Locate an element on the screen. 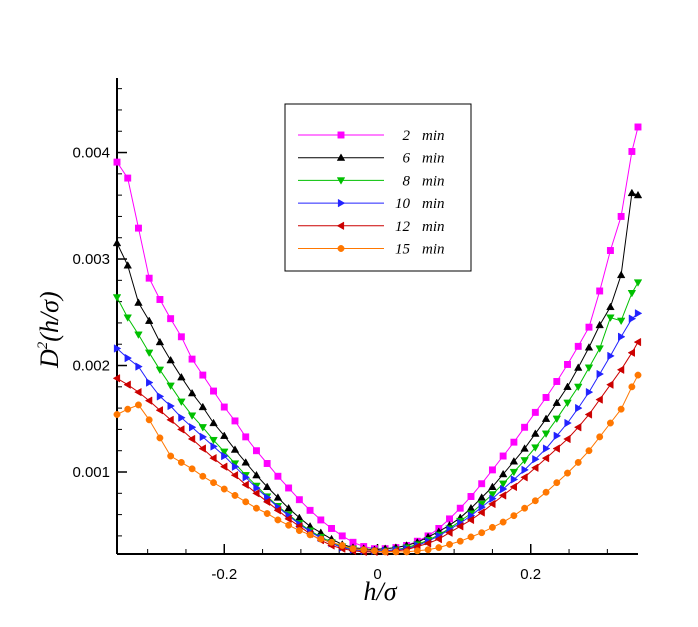  legend-box is located at coordinates (378, 187).